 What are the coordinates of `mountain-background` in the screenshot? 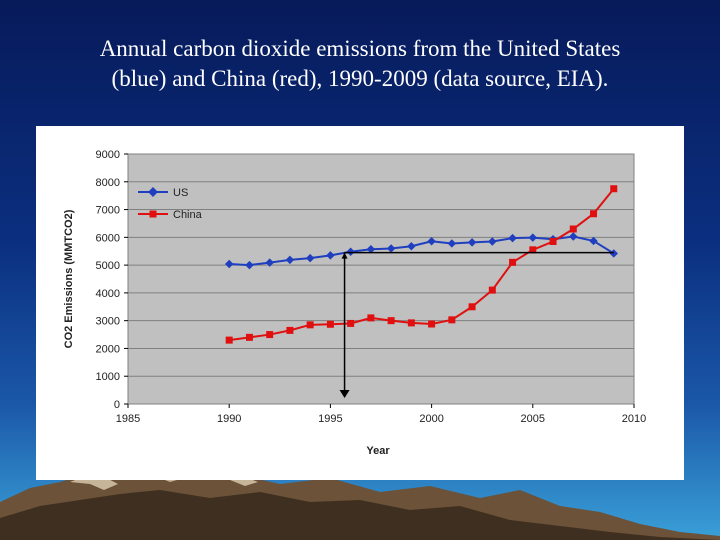 It's located at (360, 504).